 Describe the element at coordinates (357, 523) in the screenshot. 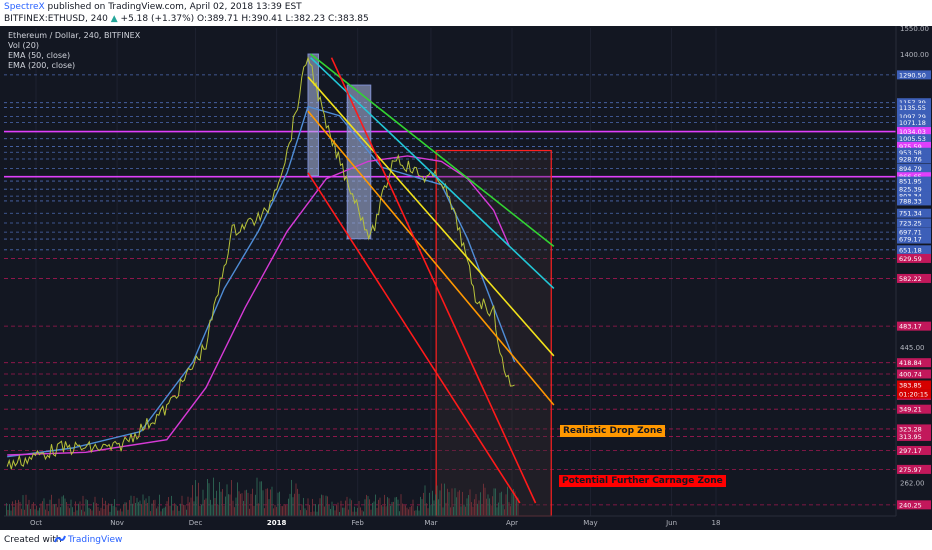

I see `x-tick-label: Feb` at that location.